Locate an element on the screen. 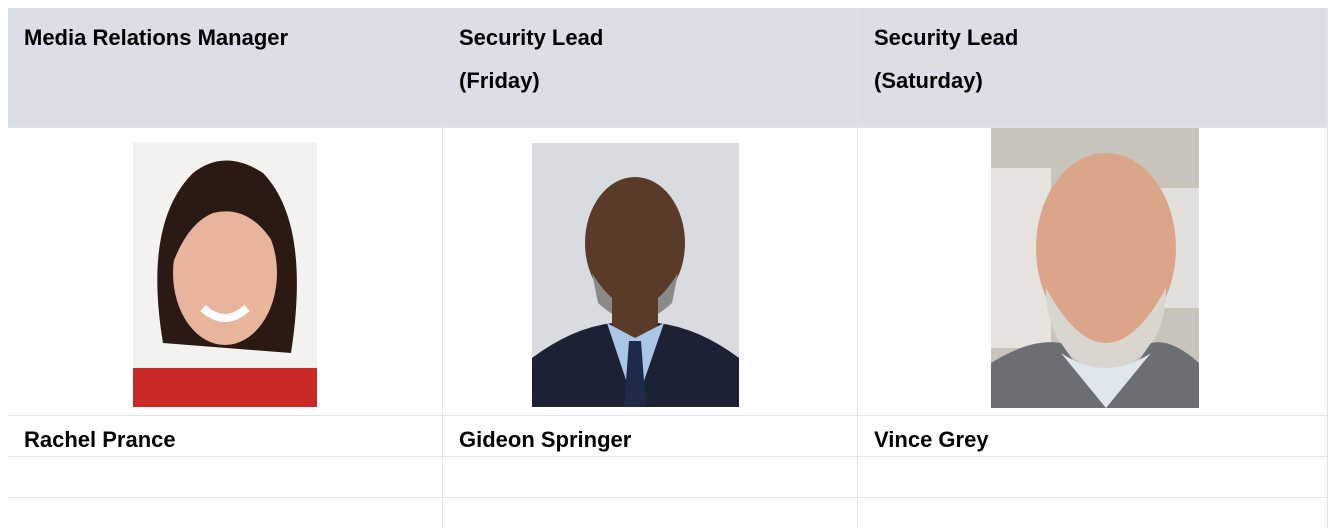  header-line: (Saturday) is located at coordinates (928, 80).